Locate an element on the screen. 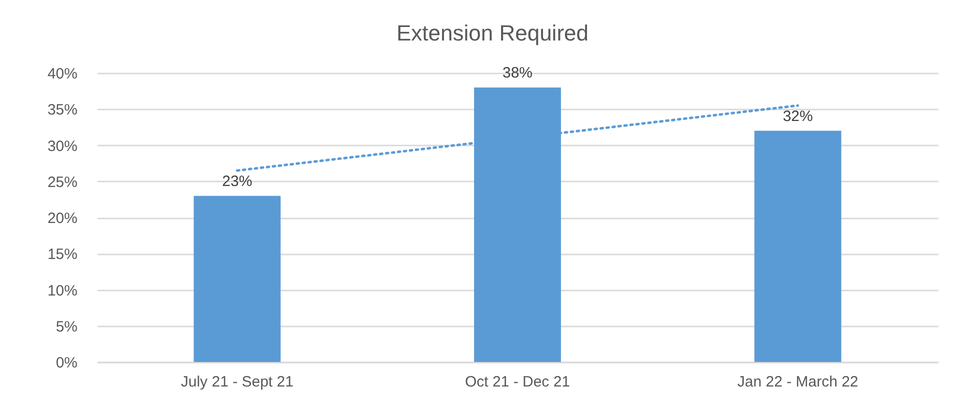  y-tick-label: 40% is located at coordinates (62, 74).